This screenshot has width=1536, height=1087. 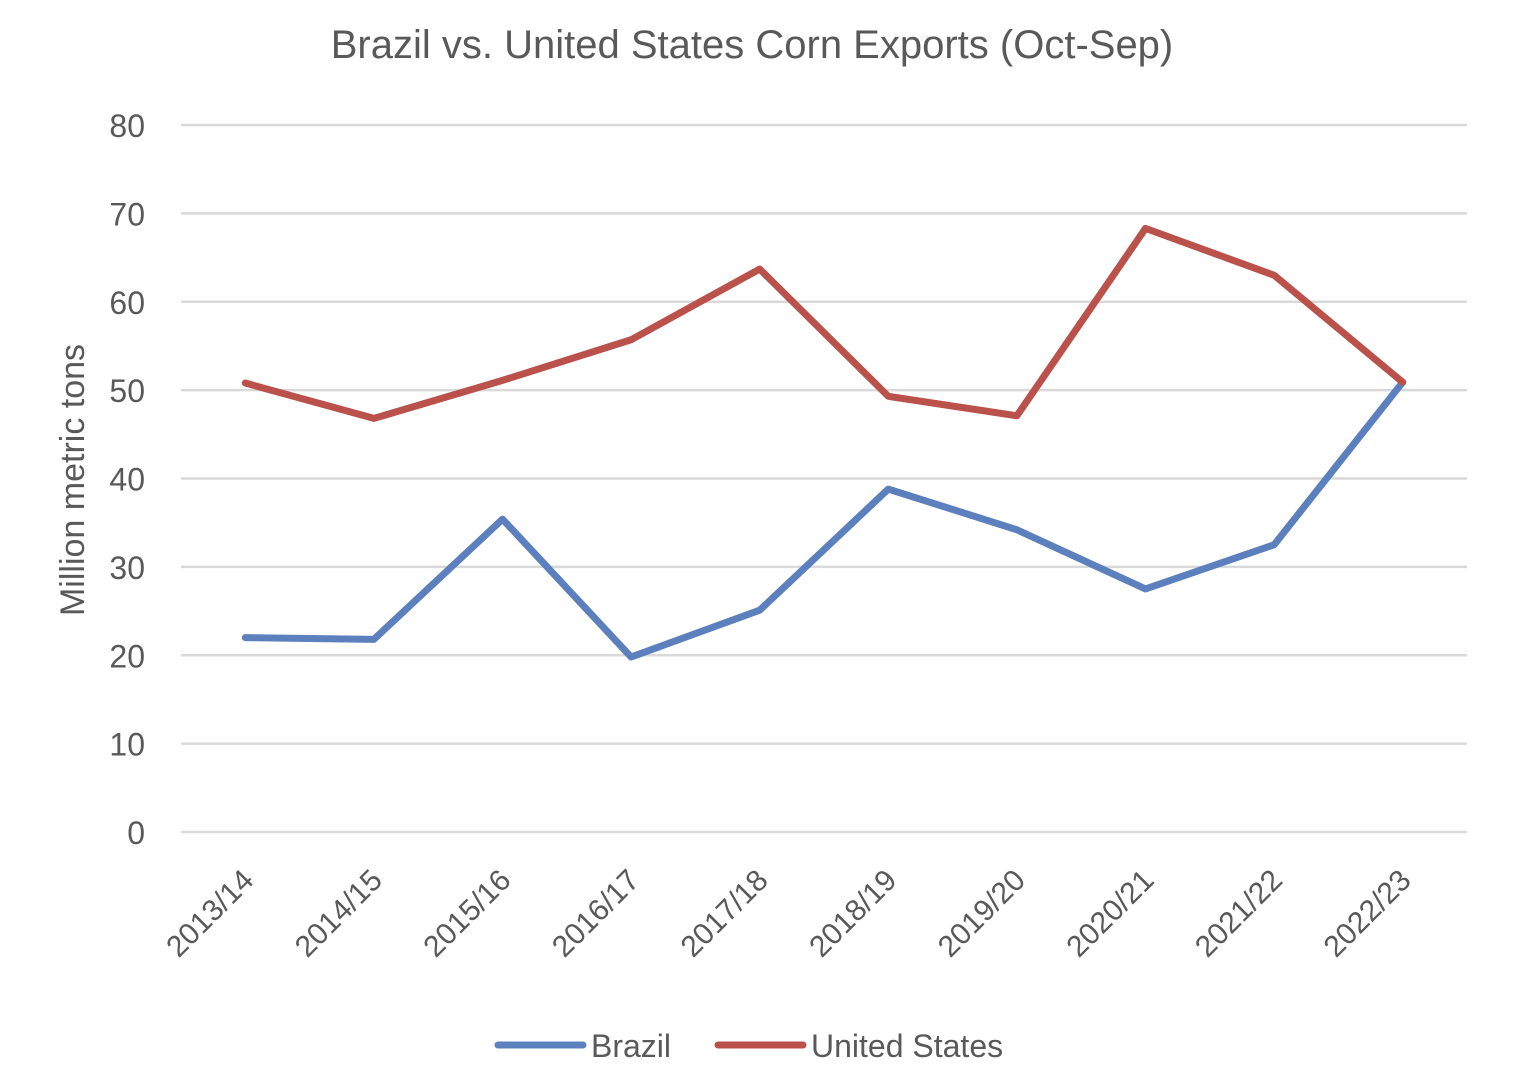 What do you see at coordinates (596, 914) in the screenshot?
I see `x-tick-label: 2016/17` at bounding box center [596, 914].